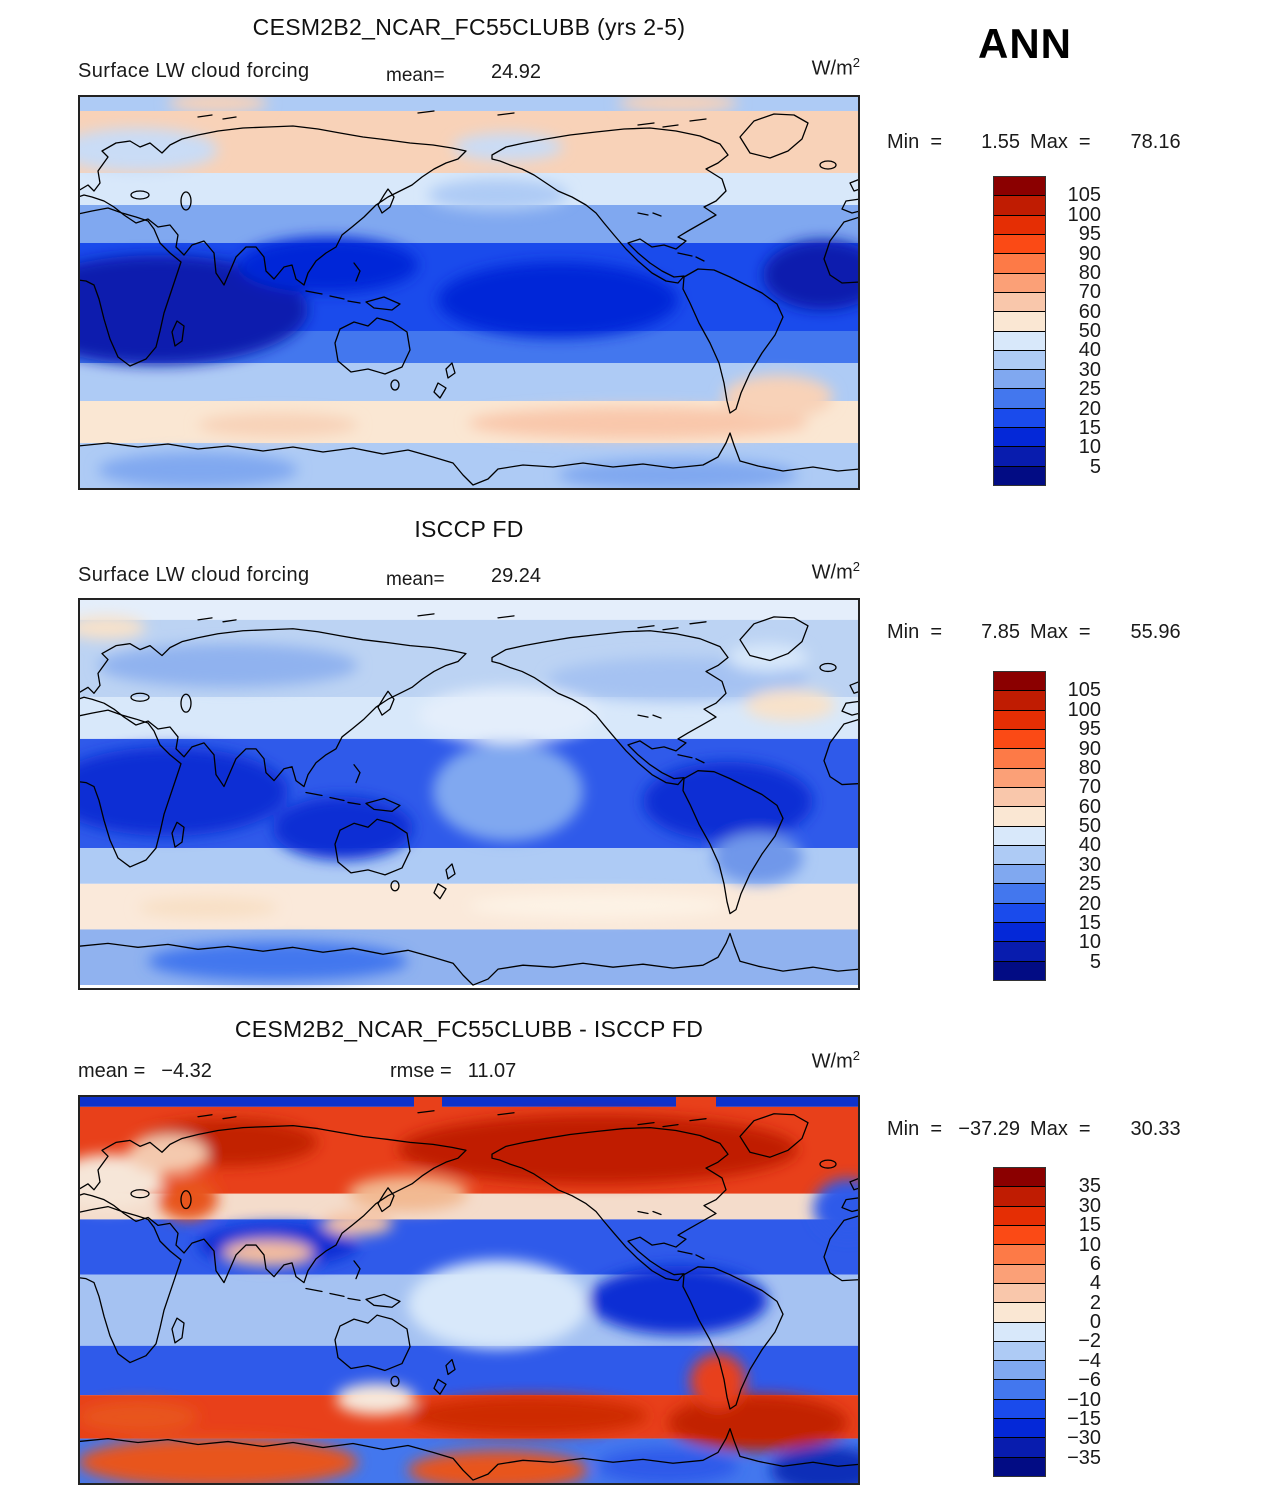  What do you see at coordinates (989, 1129) in the screenshot?
I see `min-value: −37.29` at bounding box center [989, 1129].